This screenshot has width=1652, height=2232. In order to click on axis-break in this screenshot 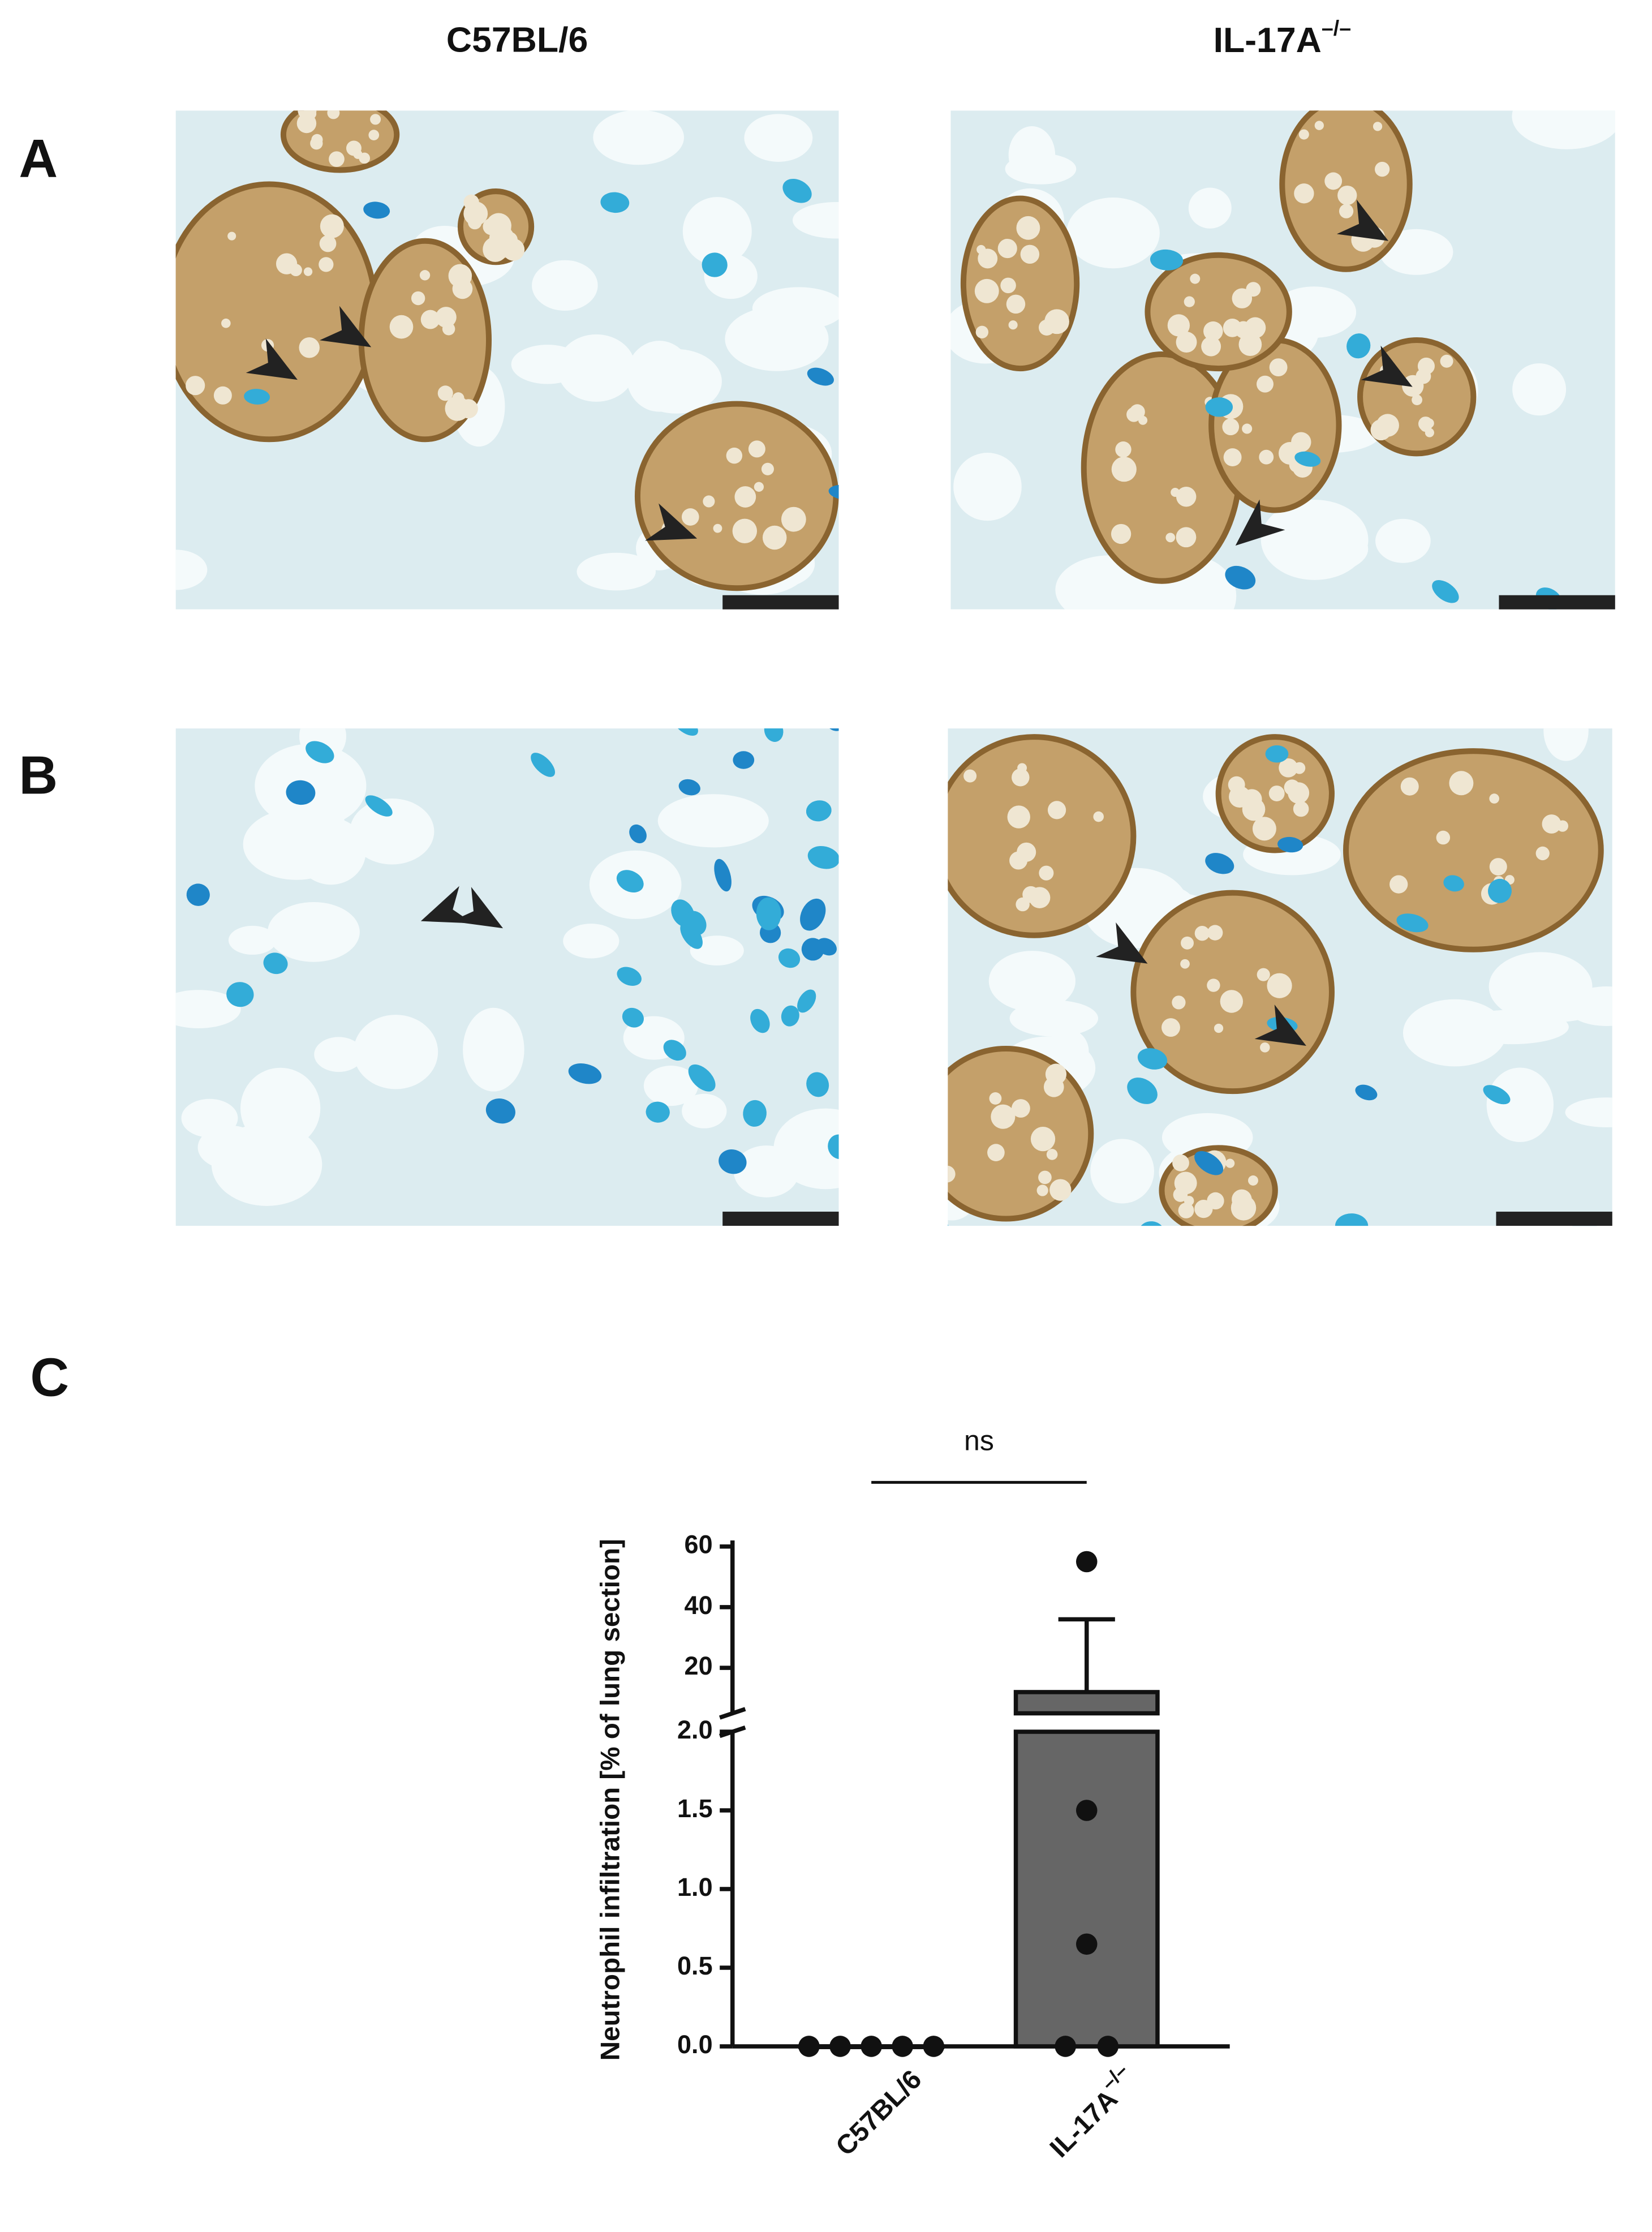, I will do `click(732, 1713)`.